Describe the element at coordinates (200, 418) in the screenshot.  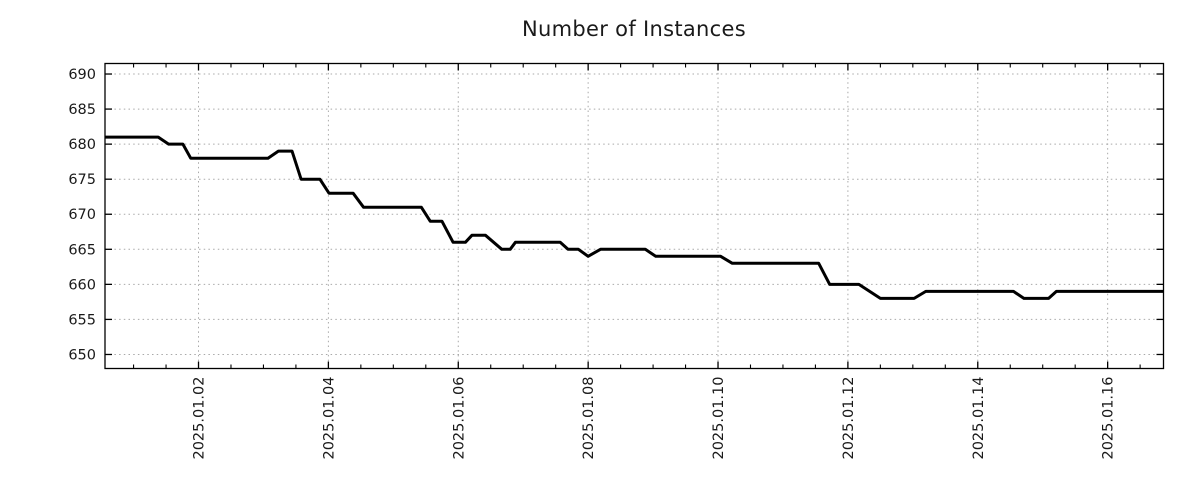
I see `x-tick-label: 2025.01.02` at that location.